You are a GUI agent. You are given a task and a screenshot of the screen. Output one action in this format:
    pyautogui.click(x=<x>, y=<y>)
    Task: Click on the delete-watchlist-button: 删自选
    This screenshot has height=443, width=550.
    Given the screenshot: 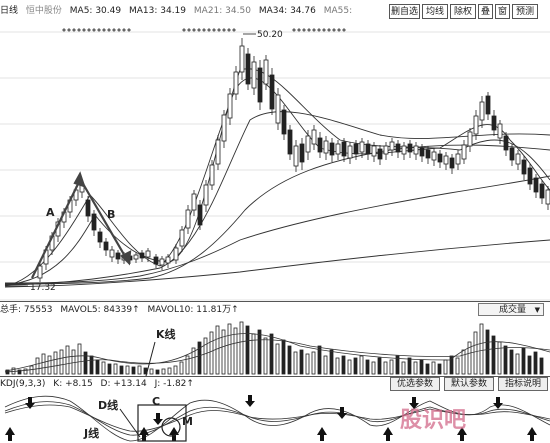 What is the action you would take?
    pyautogui.click(x=404, y=11)
    